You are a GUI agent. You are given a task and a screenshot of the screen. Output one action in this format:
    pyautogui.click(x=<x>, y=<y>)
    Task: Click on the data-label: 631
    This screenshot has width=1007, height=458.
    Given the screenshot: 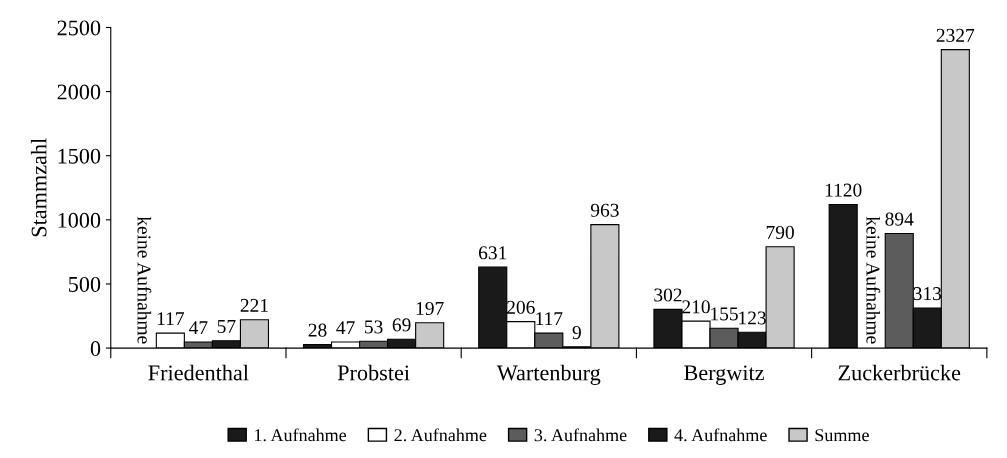 What is the action you would take?
    pyautogui.click(x=493, y=253)
    